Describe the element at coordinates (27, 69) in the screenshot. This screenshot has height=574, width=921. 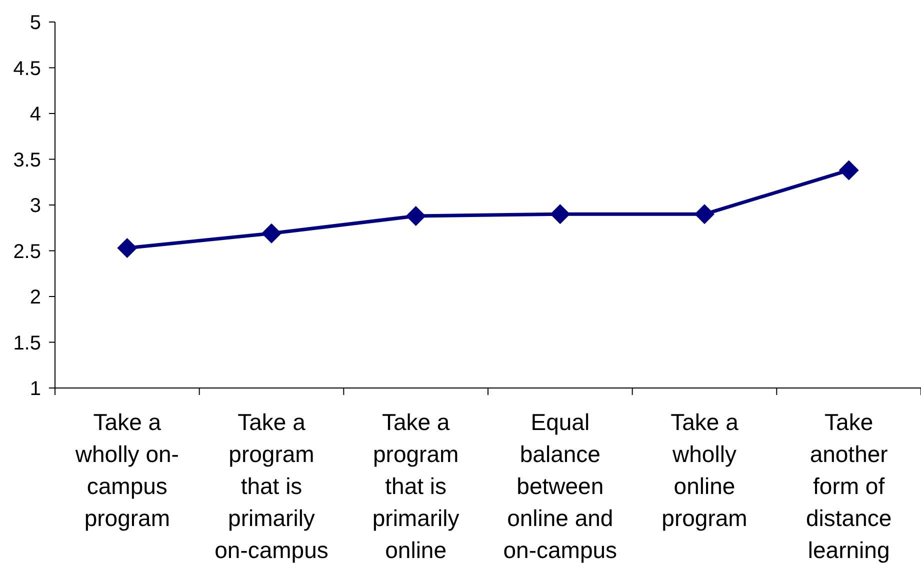
I see `y-tick-label: 4.5` at that location.